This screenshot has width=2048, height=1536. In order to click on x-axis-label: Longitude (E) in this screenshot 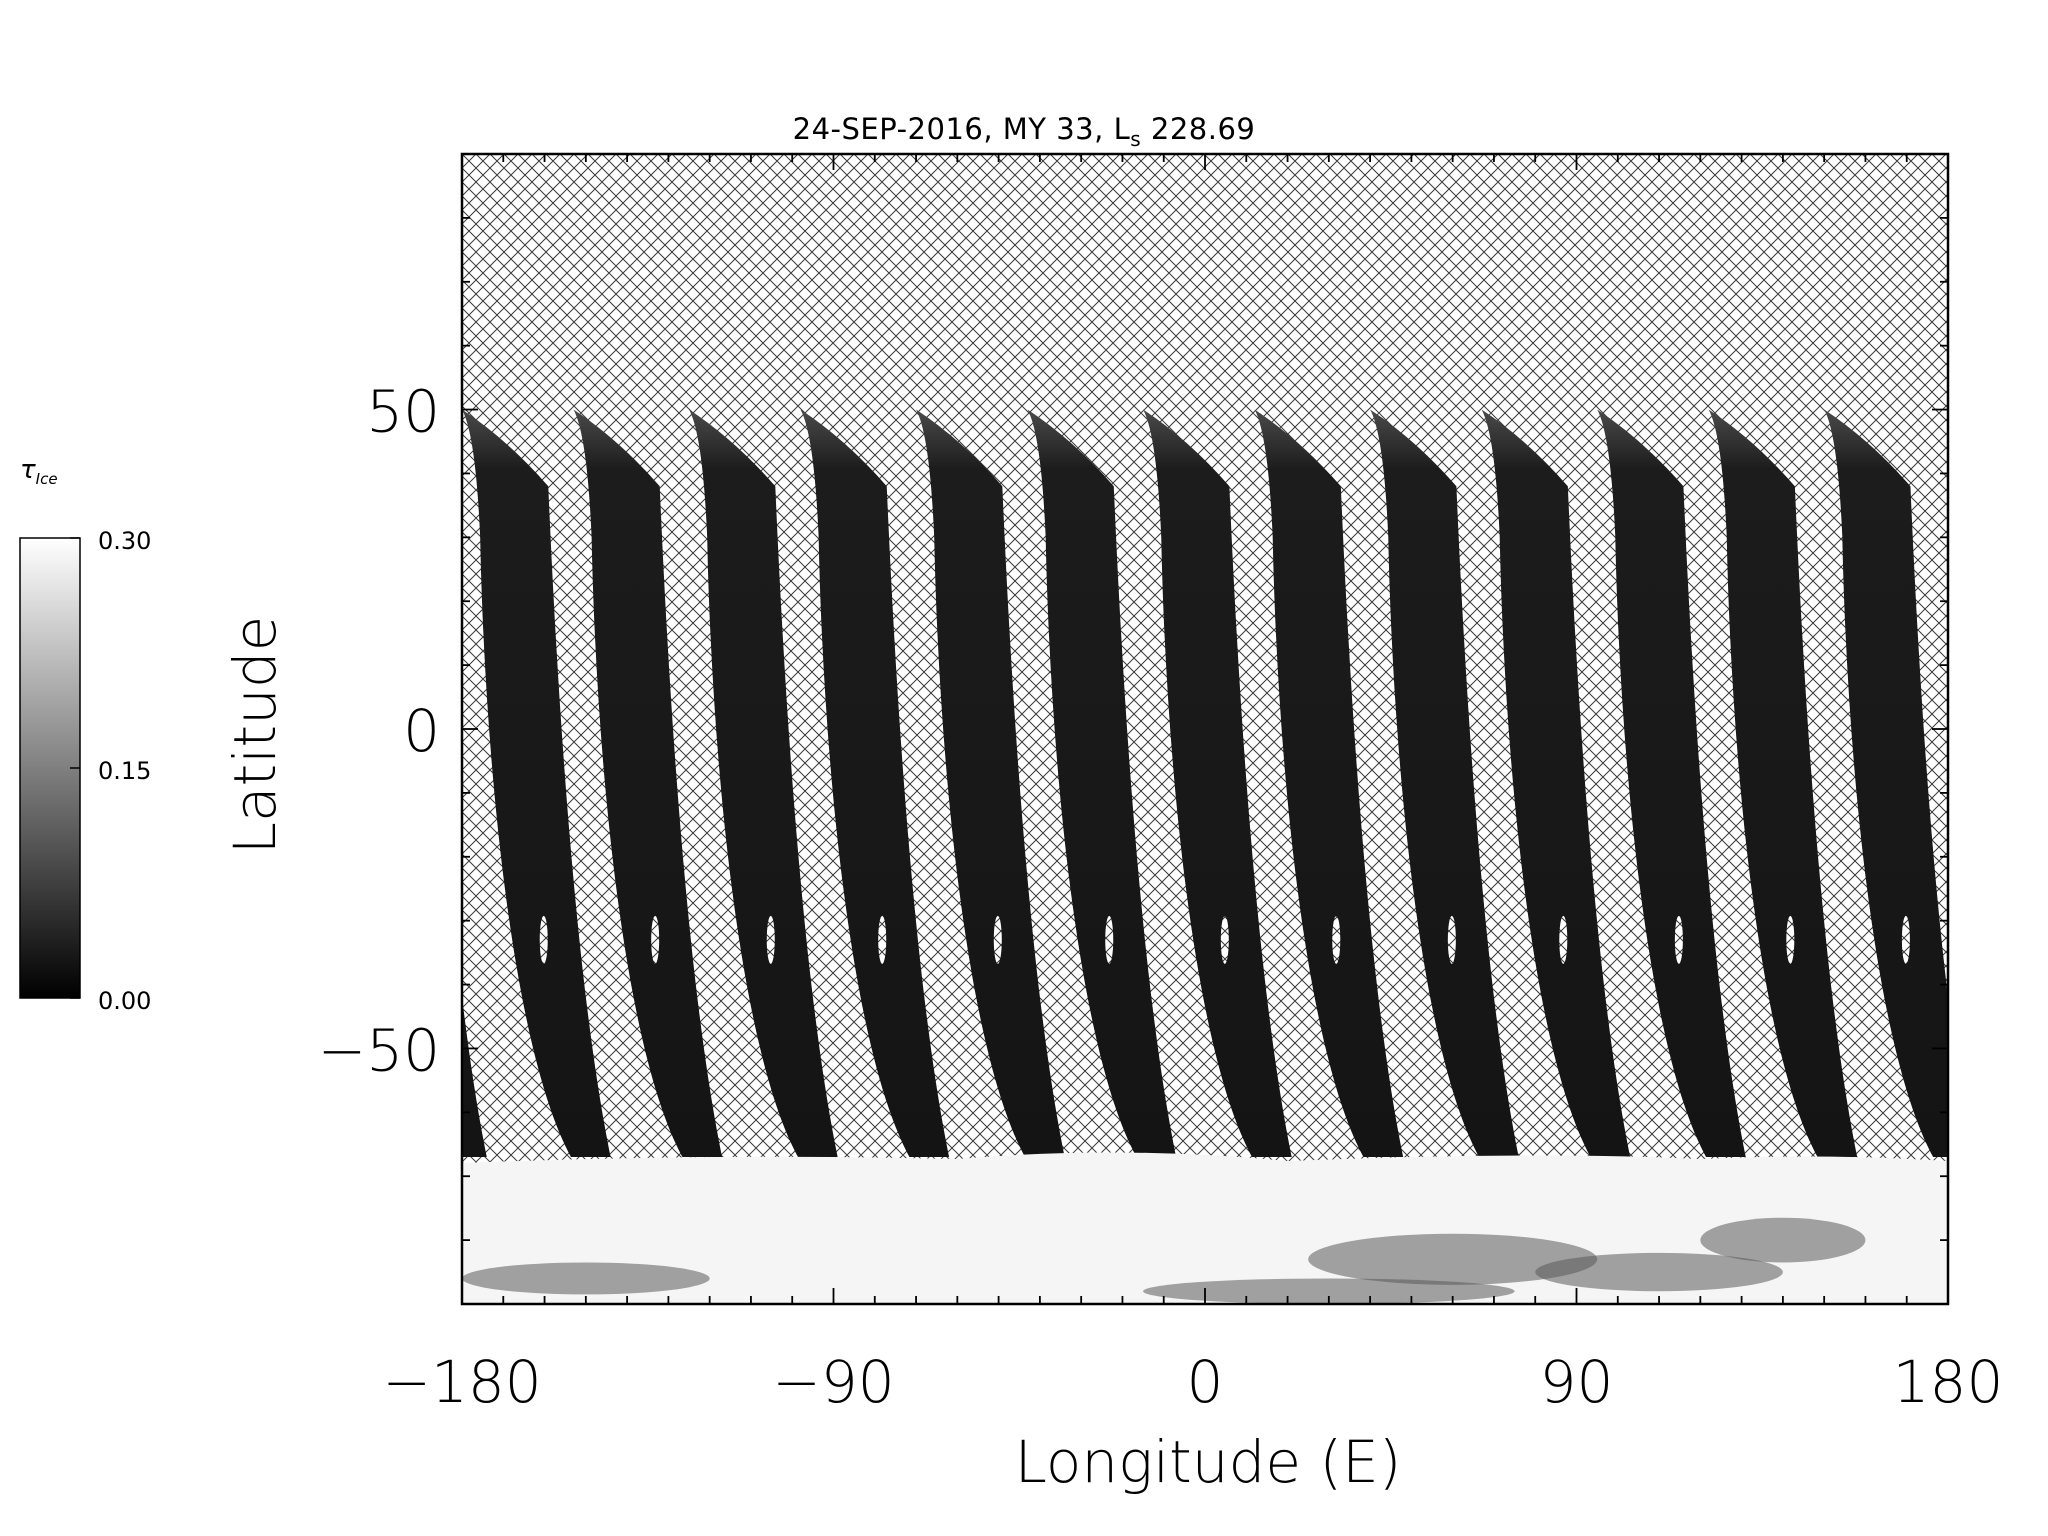, I will do `click(1208, 1462)`.